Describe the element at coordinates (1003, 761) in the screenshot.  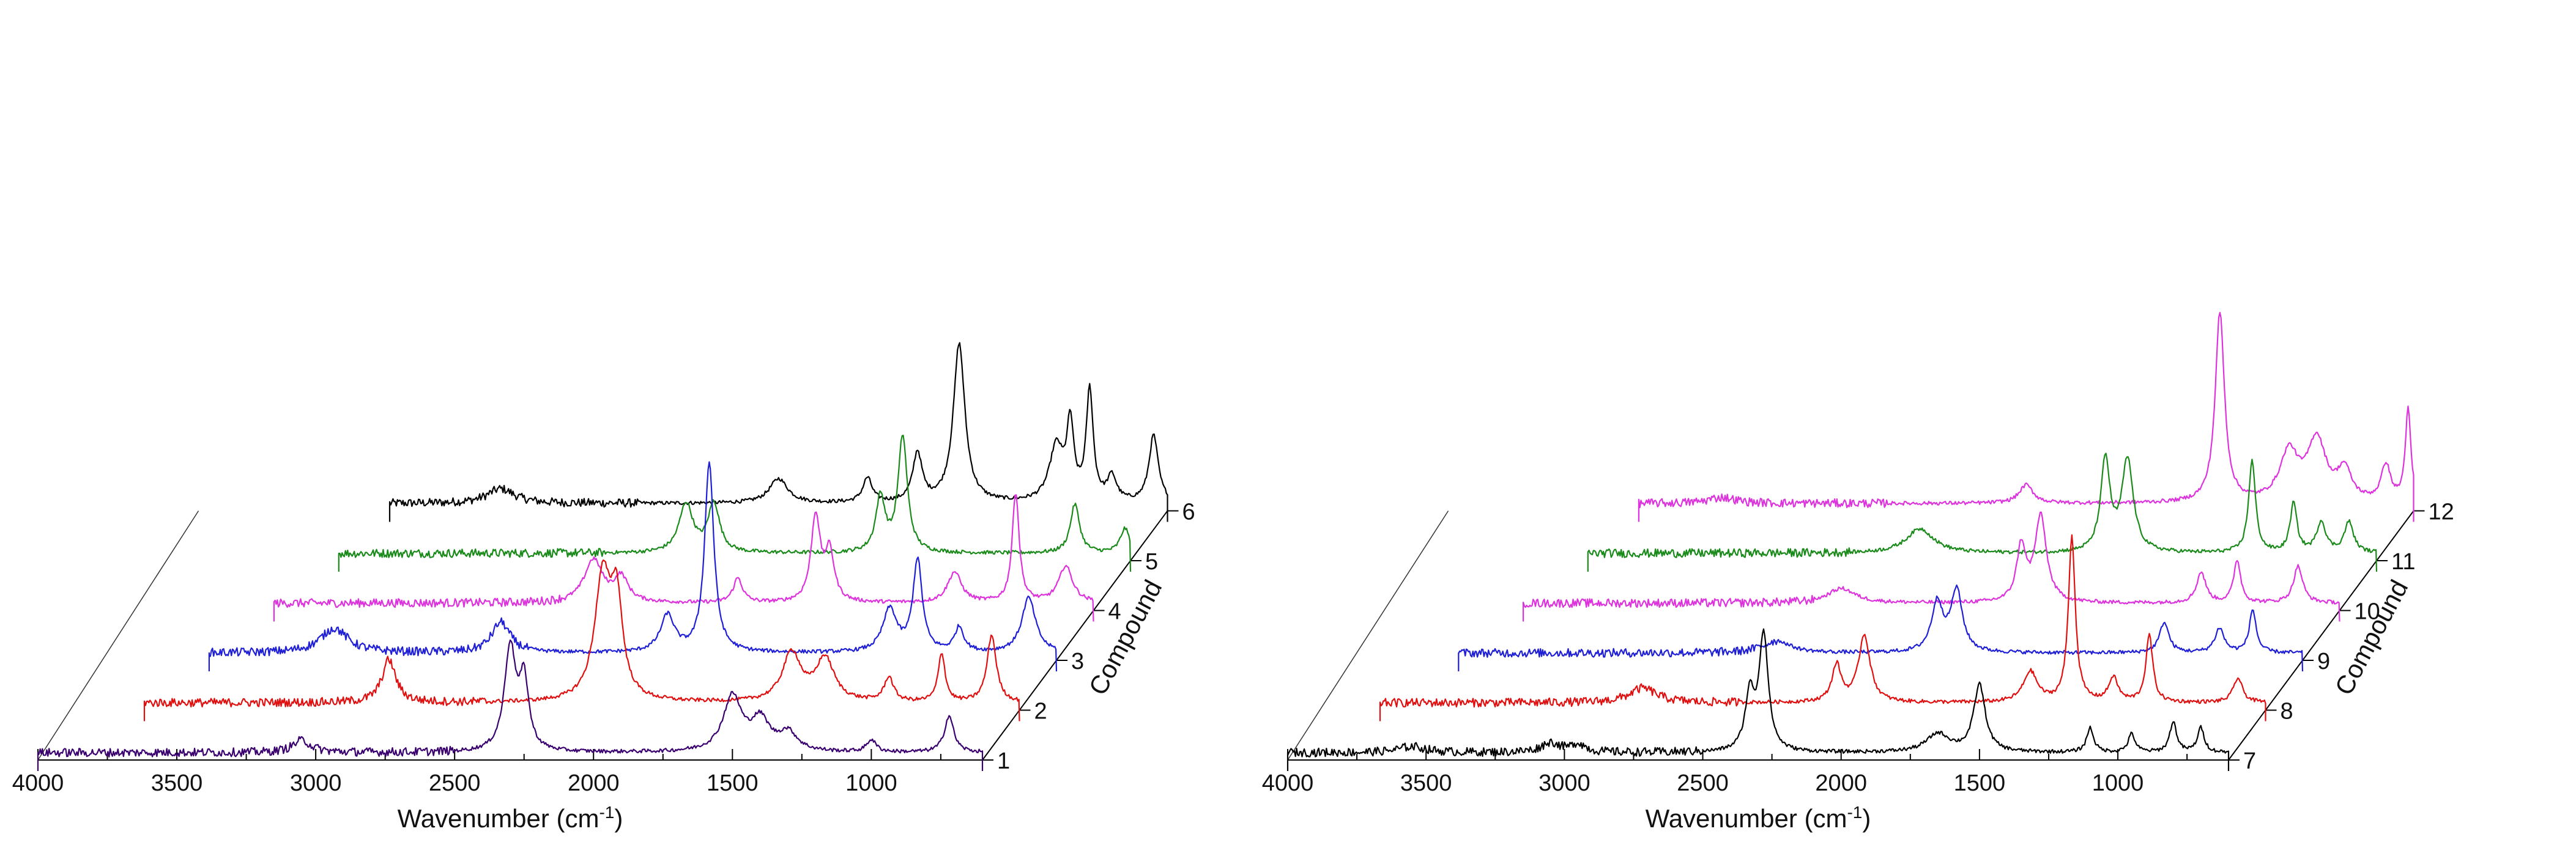
I see `z-tick-label: 1` at that location.